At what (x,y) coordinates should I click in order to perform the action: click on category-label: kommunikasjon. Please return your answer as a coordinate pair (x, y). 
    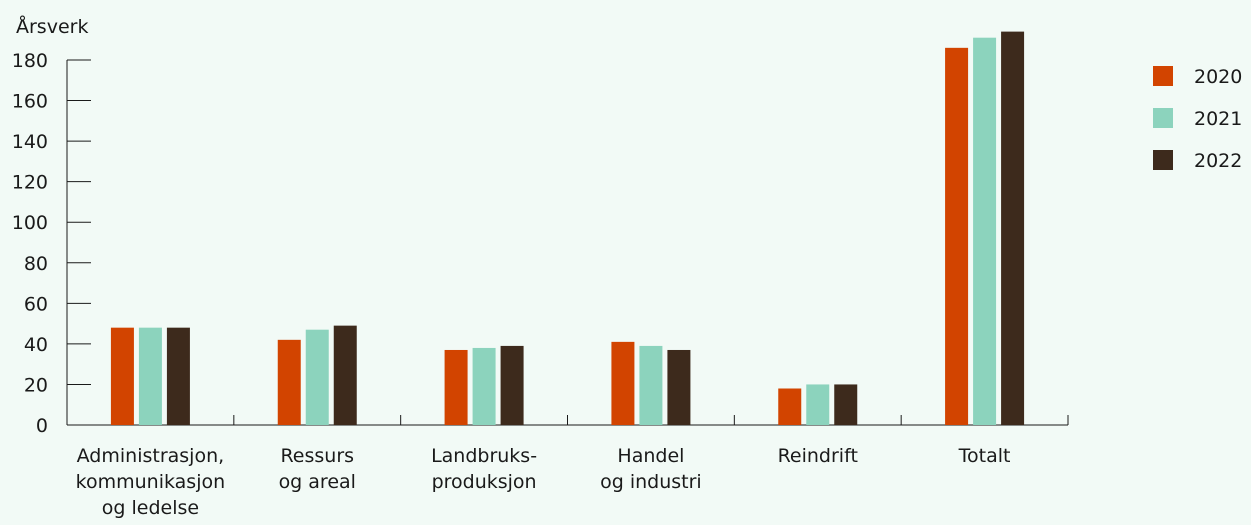
    Looking at the image, I should click on (151, 482).